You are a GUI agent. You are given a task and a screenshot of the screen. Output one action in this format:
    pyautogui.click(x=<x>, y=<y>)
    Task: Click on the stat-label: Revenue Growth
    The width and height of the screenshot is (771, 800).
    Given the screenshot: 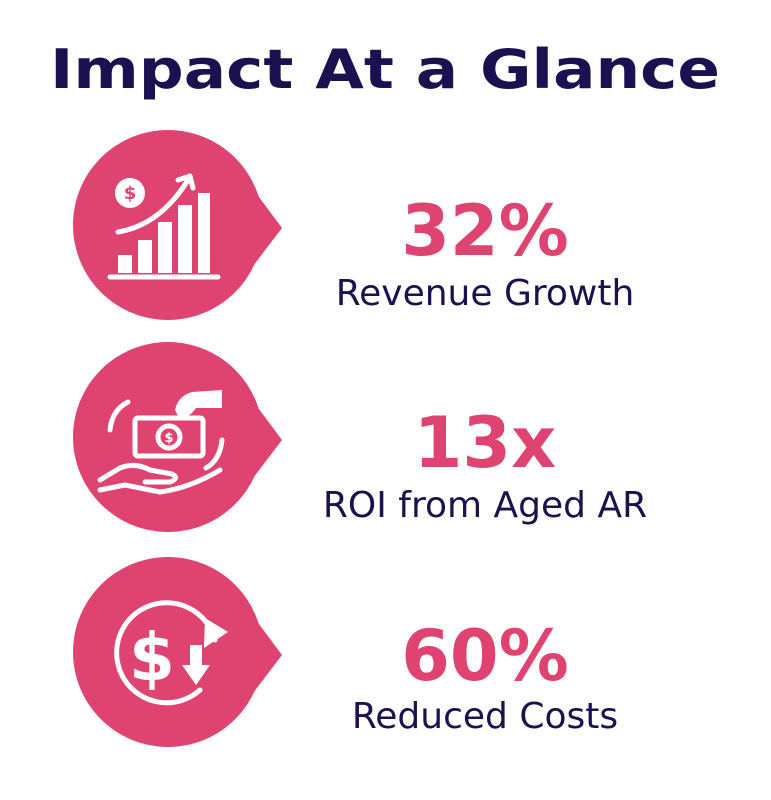 What is the action you would take?
    pyautogui.click(x=485, y=293)
    